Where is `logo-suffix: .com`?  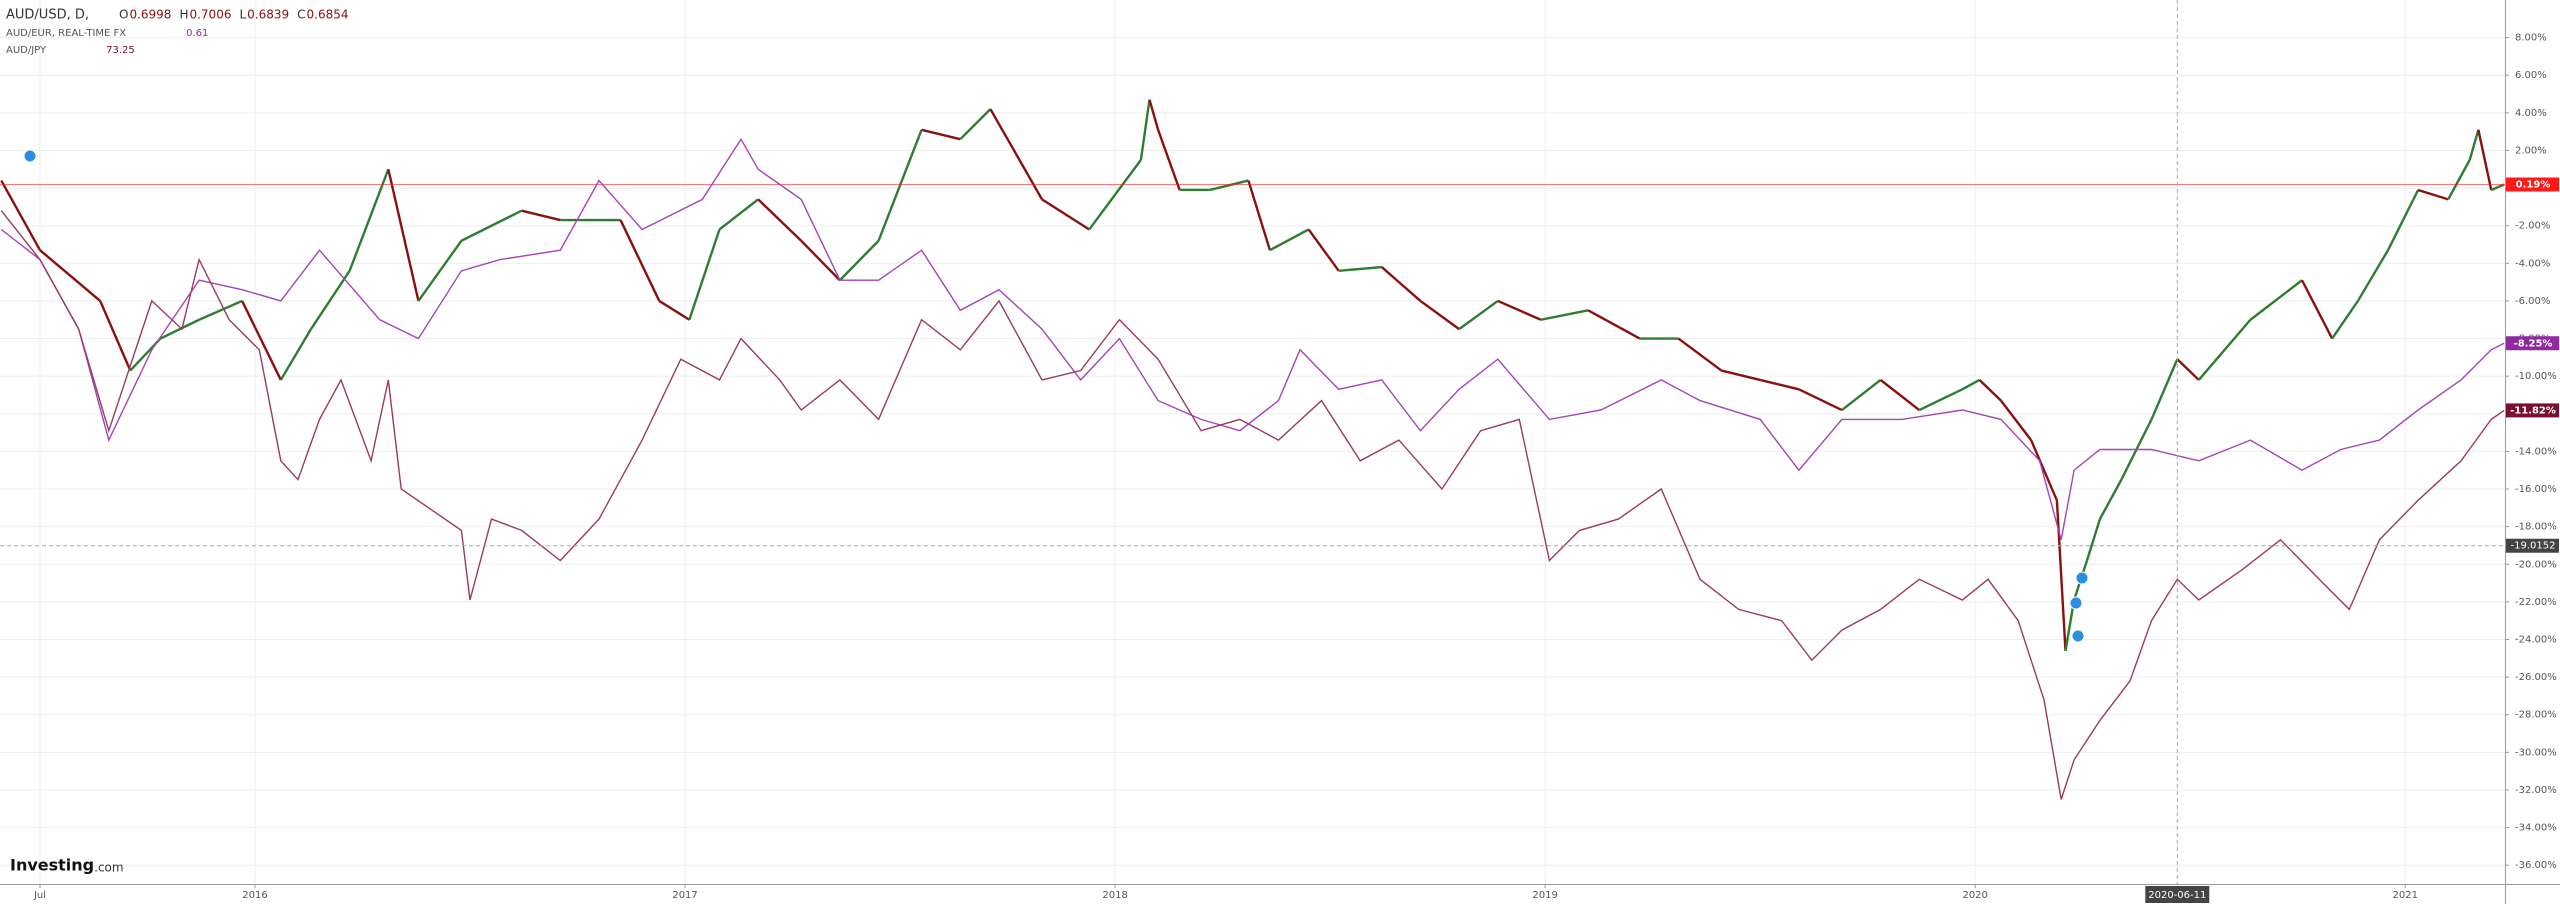 logo-suffix: .com is located at coordinates (108, 868).